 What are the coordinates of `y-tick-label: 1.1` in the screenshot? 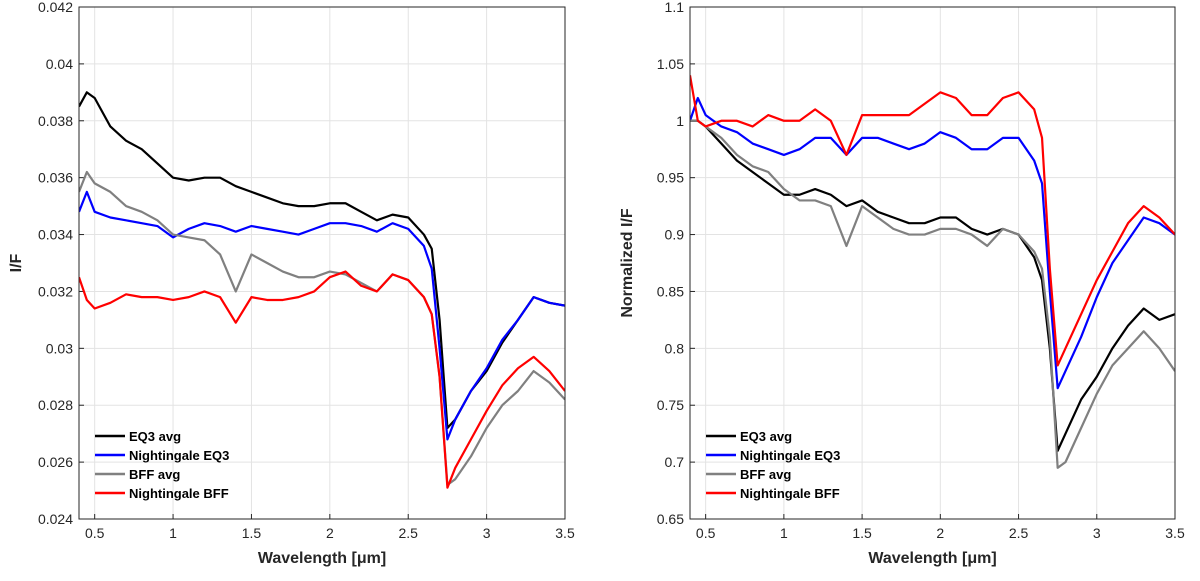 It's located at (675, 7).